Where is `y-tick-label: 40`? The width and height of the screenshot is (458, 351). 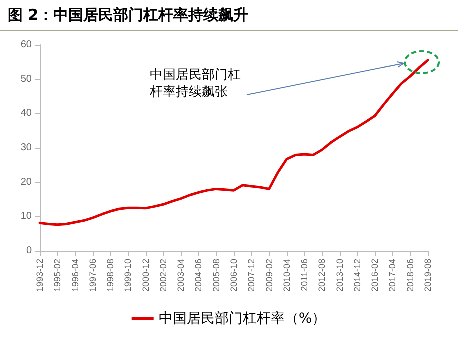
y-tick-label: 40 is located at coordinates (26, 114).